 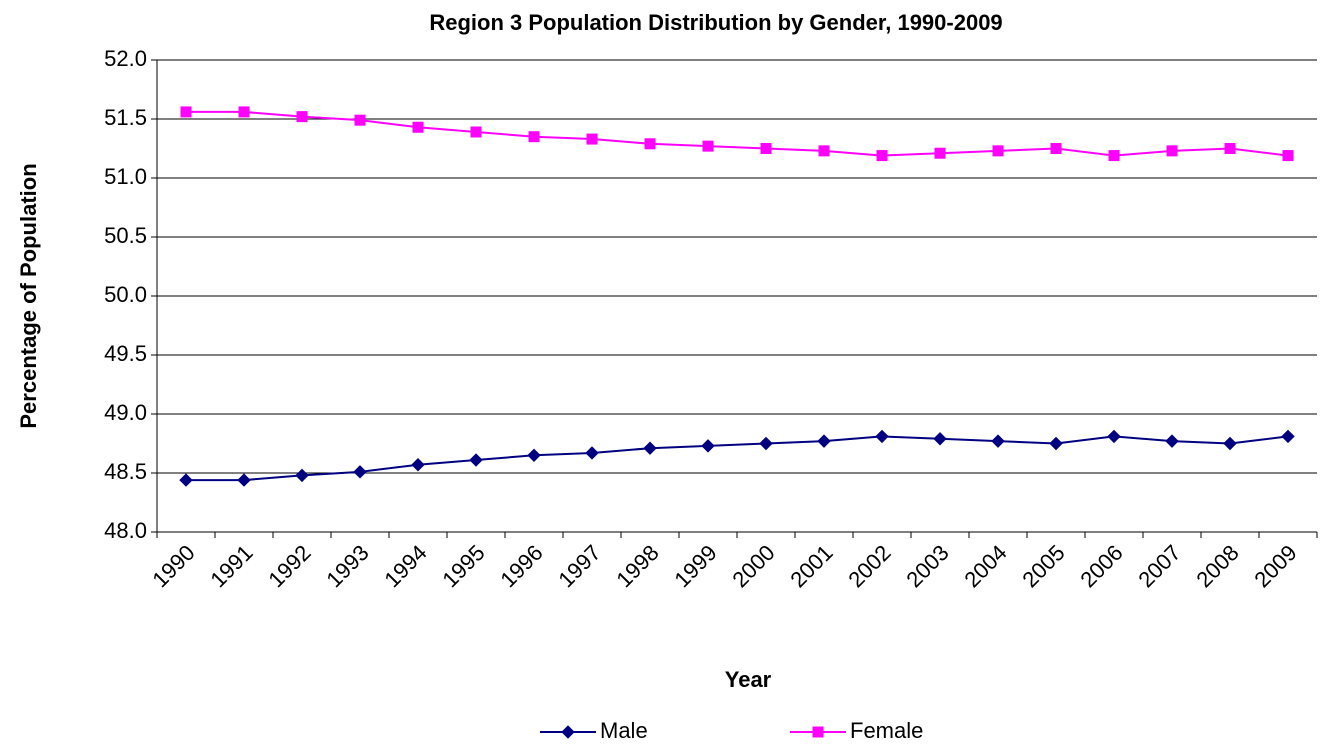 I want to click on y-tick-label: 49.5, so click(x=125, y=353).